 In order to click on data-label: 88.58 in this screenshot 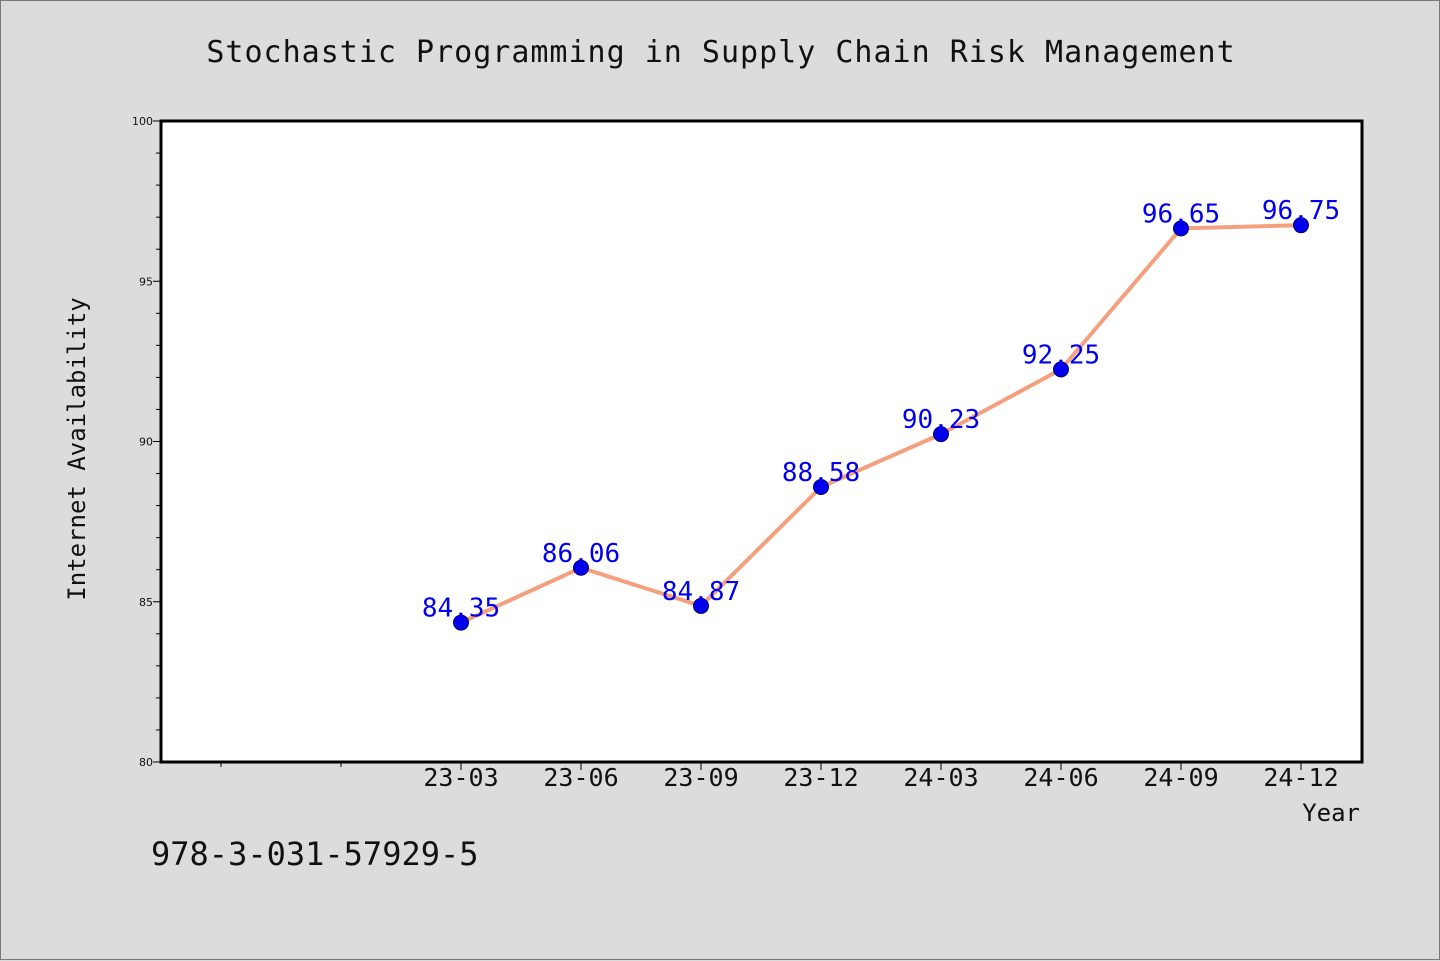, I will do `click(821, 473)`.